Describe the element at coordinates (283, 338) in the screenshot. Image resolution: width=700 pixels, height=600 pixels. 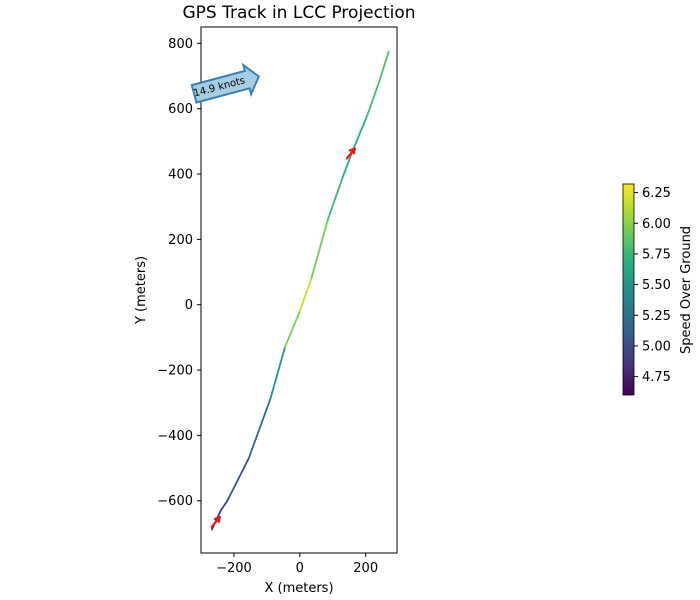
I see `direction-markers` at that location.